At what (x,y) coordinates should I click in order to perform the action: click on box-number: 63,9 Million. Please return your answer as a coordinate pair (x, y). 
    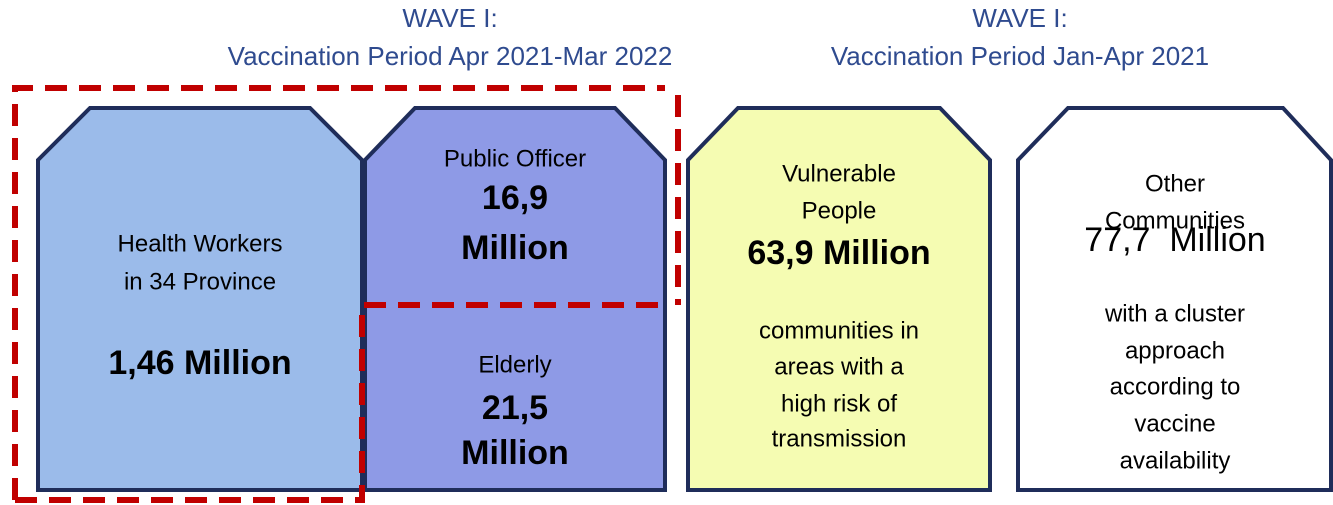
    Looking at the image, I should click on (838, 253).